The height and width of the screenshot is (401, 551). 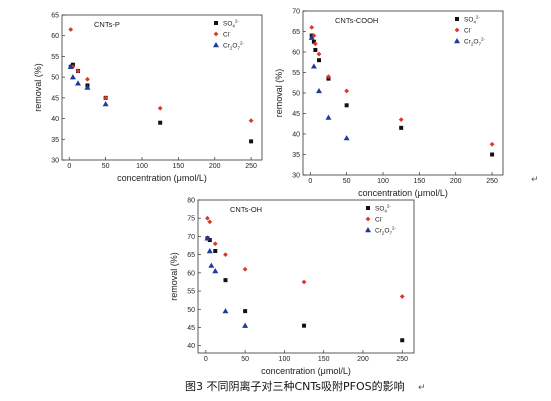 I want to click on y-tick-label: 65, so click(x=191, y=255).